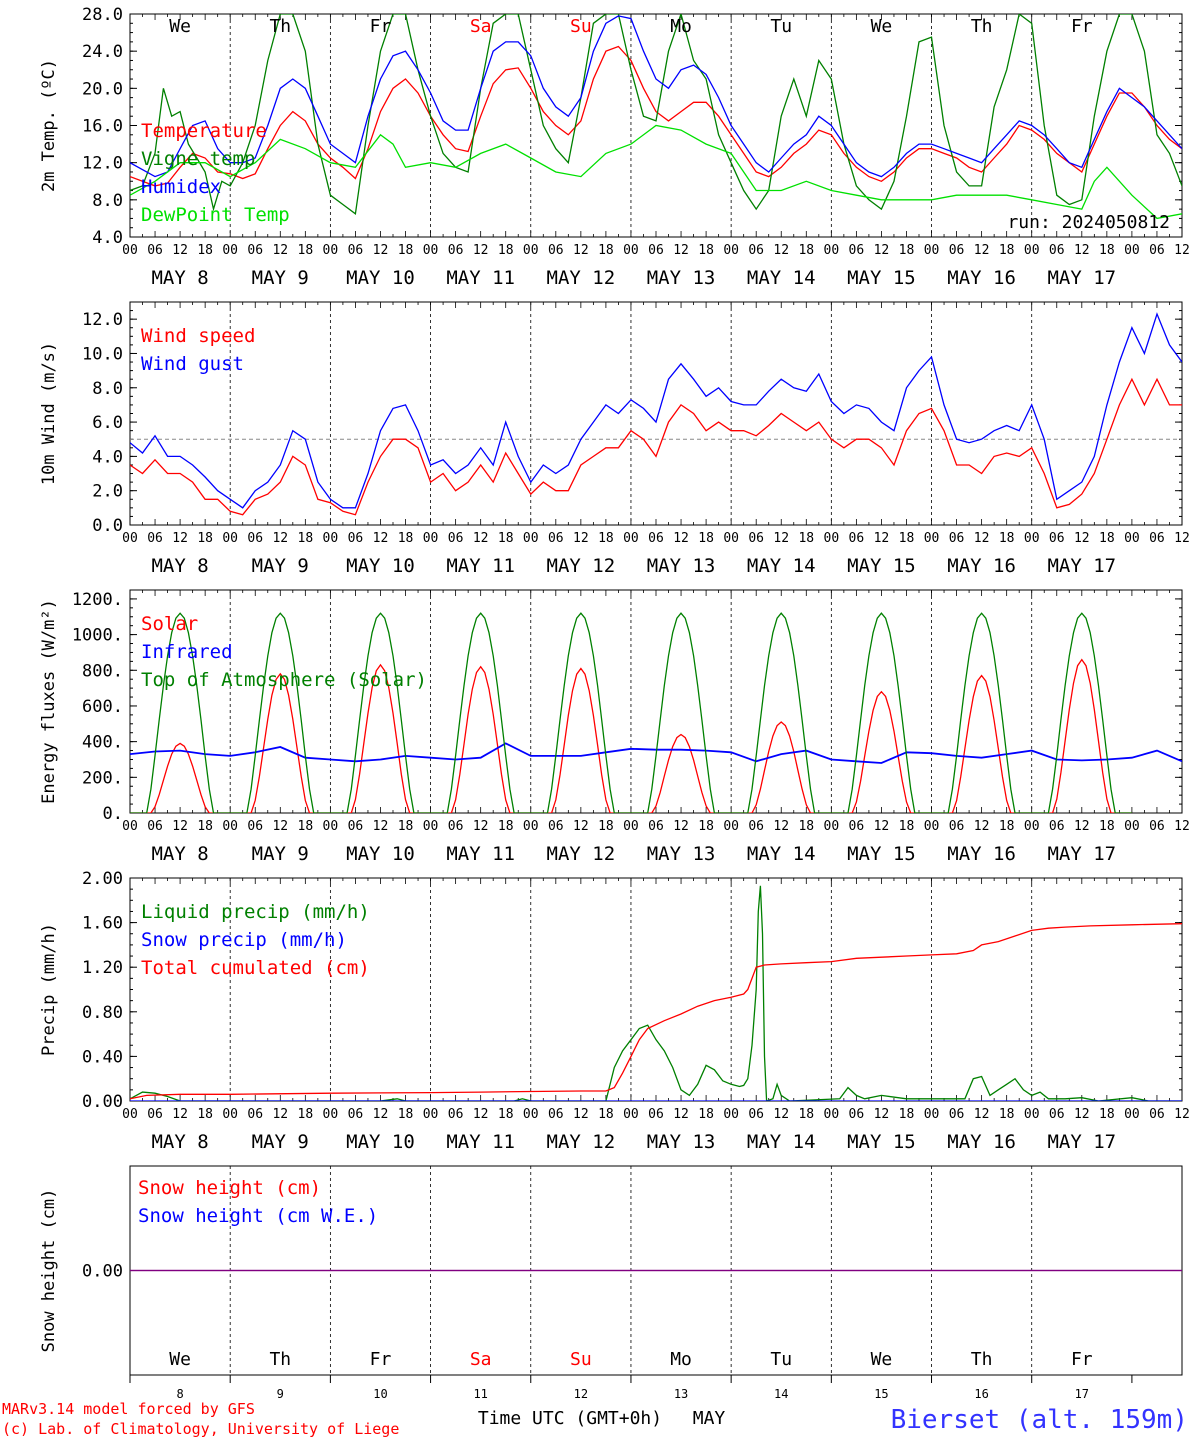 This screenshot has height=1440, width=1194. Describe the element at coordinates (102, 1102) in the screenshot. I see `y-tick-label: 0.00` at that location.